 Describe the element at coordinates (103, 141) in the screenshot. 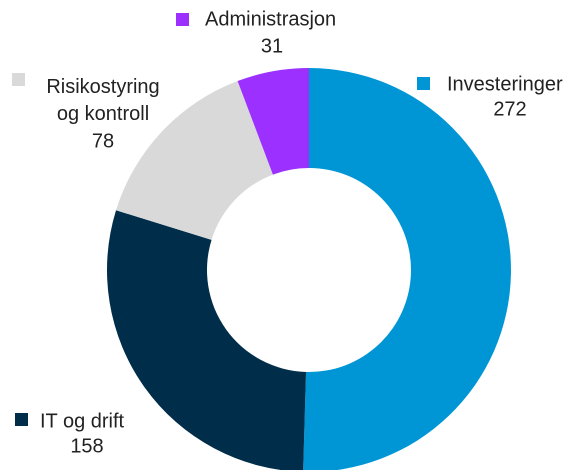

I see `value-label: 78` at that location.